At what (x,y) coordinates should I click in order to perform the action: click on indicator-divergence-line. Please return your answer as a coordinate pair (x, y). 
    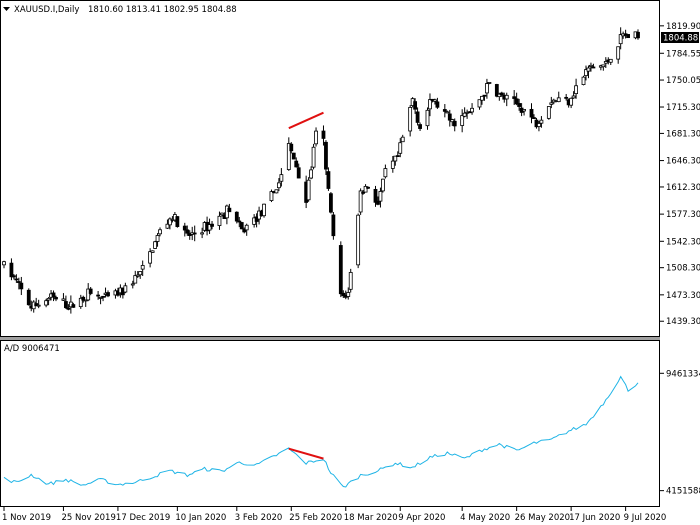
    Looking at the image, I should click on (306, 453).